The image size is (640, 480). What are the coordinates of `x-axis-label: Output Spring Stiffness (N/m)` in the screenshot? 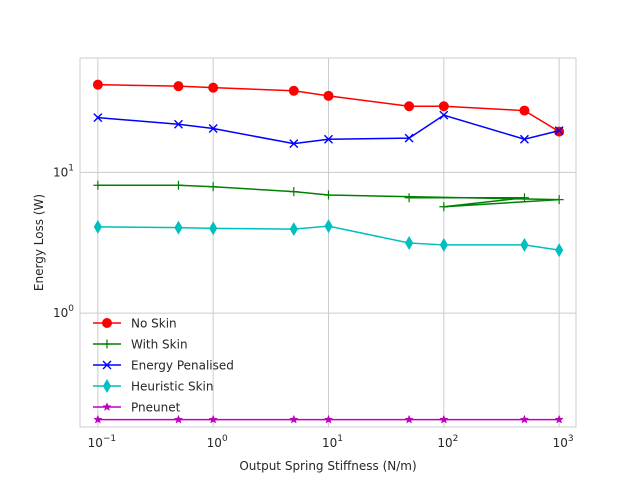 It's located at (327, 466).